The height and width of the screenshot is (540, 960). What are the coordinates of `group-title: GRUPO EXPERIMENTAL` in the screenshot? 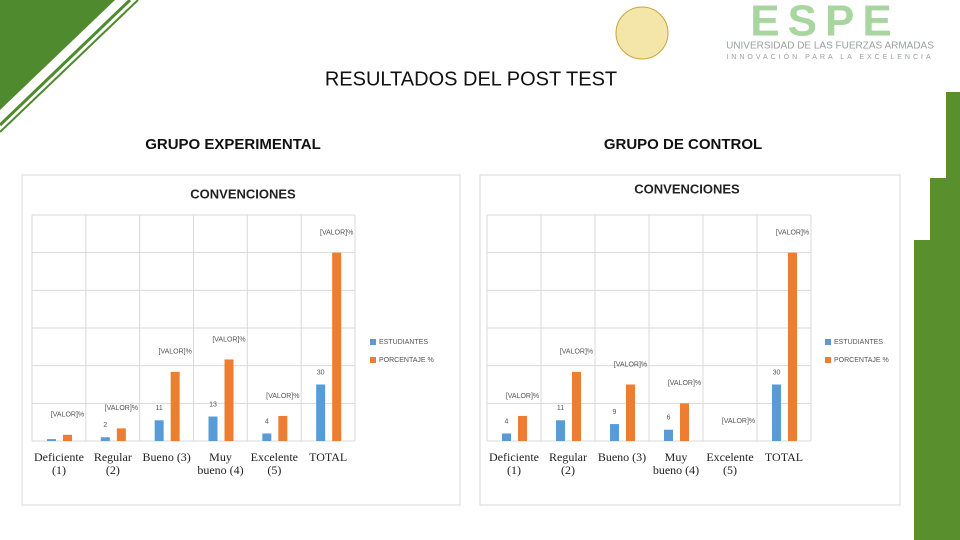 It's located at (233, 144).